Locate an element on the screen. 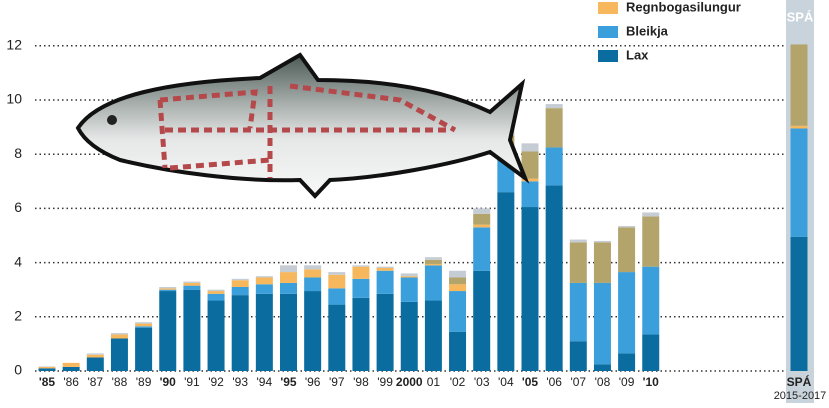 The width and height of the screenshot is (829, 408). x-tick-label: '93 is located at coordinates (240, 382).